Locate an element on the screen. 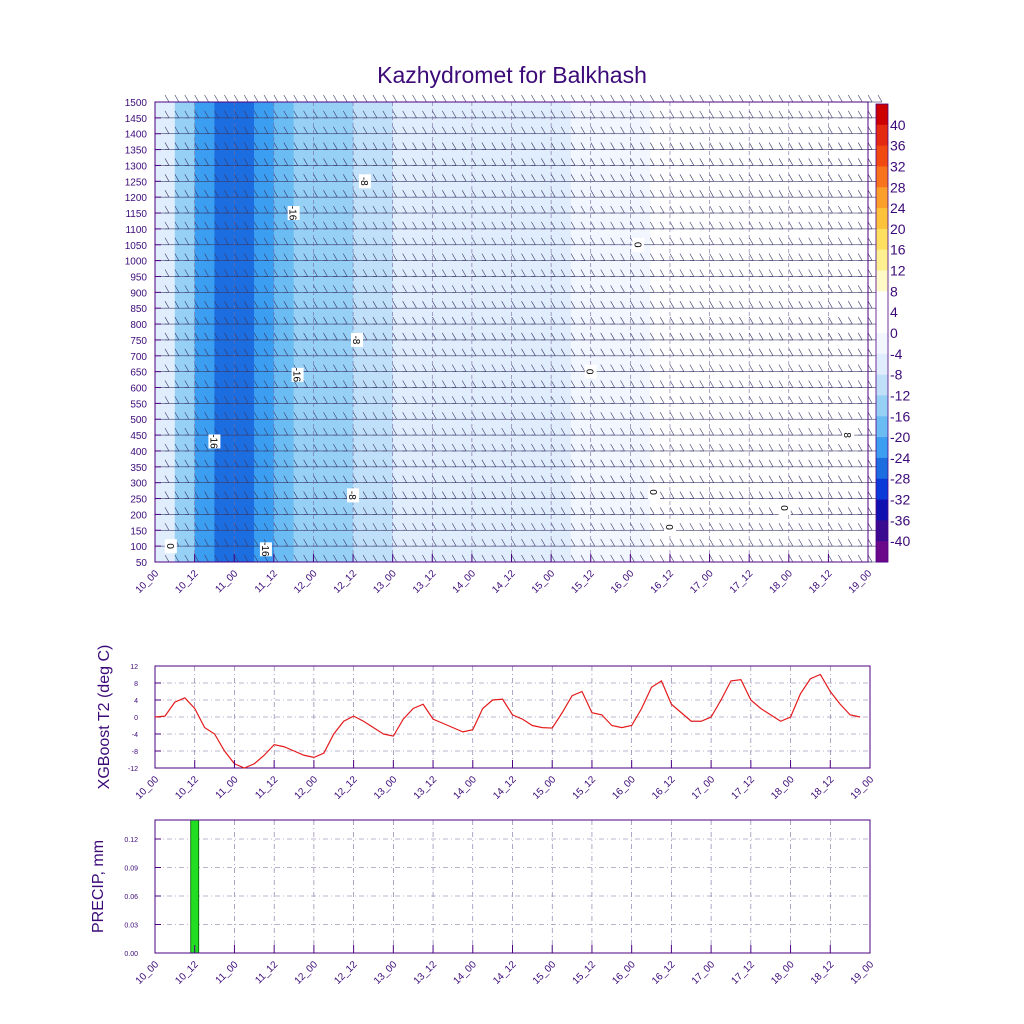 The width and height of the screenshot is (1024, 1024). heatmap-y-tick-label: 100 is located at coordinates (138, 547).